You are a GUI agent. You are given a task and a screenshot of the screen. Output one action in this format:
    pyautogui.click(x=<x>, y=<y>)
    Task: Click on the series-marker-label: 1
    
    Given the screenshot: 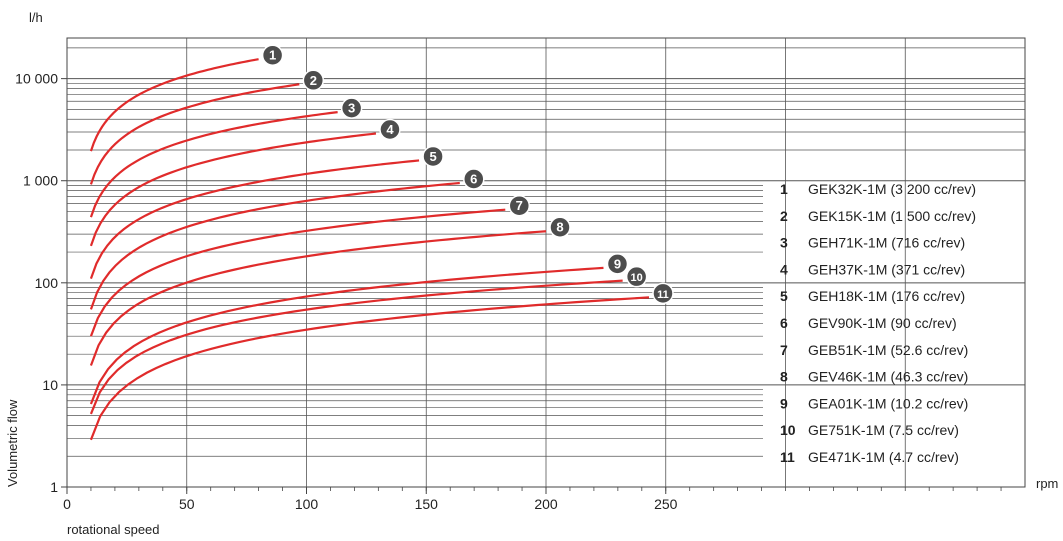 What is the action you would take?
    pyautogui.click(x=272, y=55)
    